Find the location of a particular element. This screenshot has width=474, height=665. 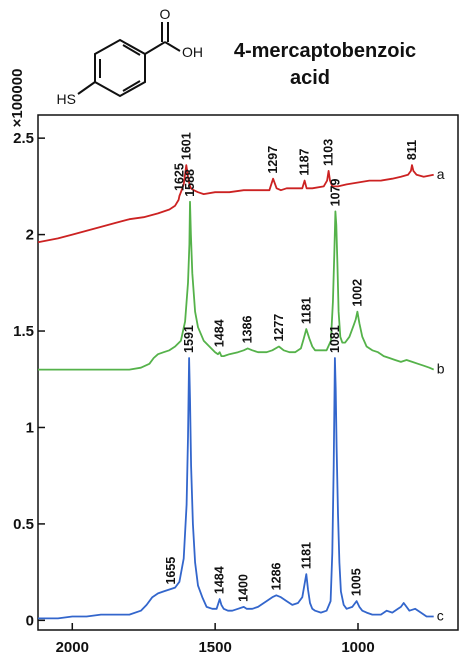

peak-label: 811 is located at coordinates (412, 150).